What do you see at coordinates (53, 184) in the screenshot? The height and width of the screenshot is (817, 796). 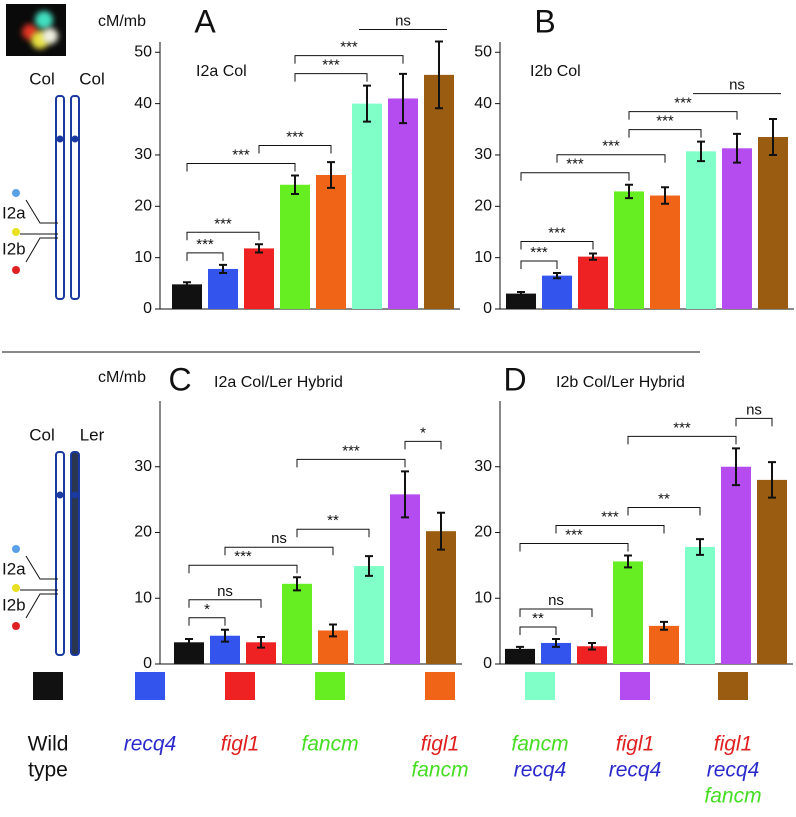 I see `chromosome-diagram: Col Col I2a I2b` at bounding box center [53, 184].